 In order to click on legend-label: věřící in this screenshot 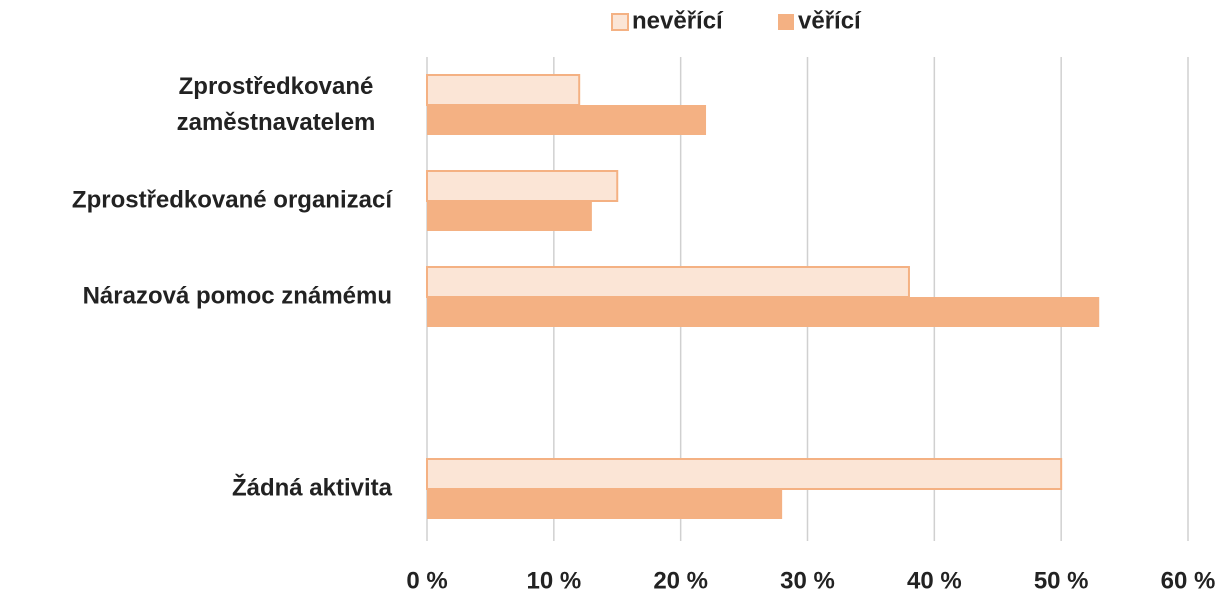, I will do `click(830, 20)`.